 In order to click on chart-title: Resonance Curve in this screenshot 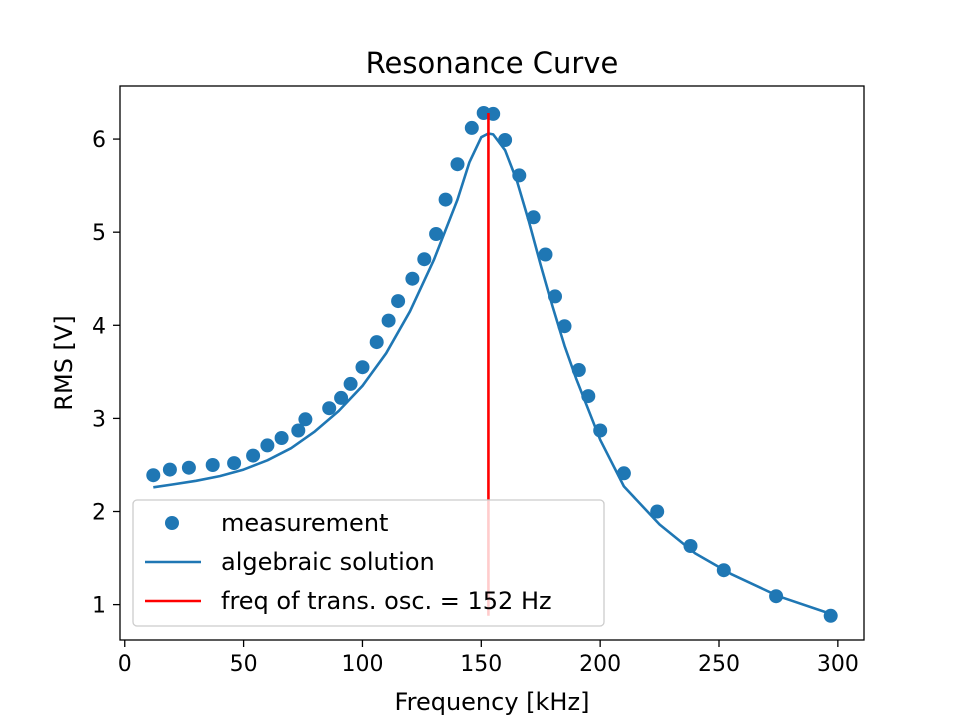, I will do `click(492, 63)`.